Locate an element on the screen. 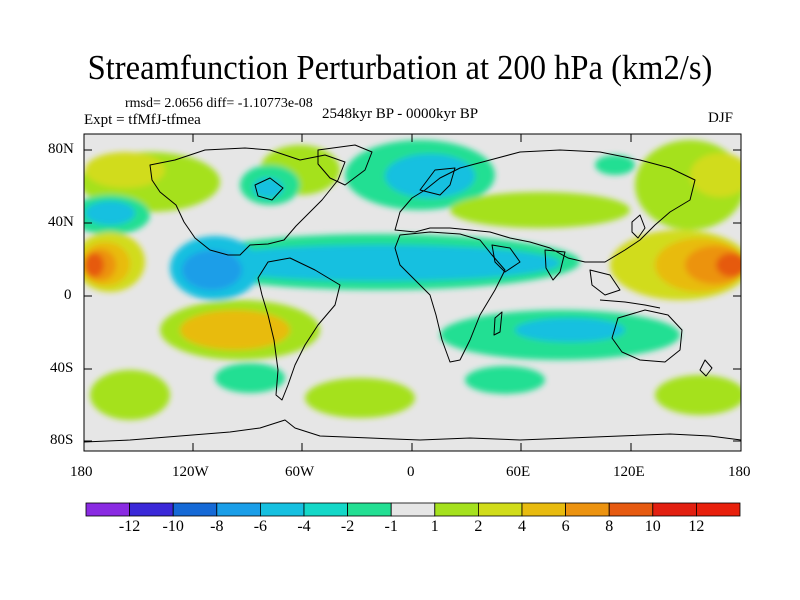 Image resolution: width=800 pixels, height=600 pixels. colorbar-label: -8 is located at coordinates (217, 526).